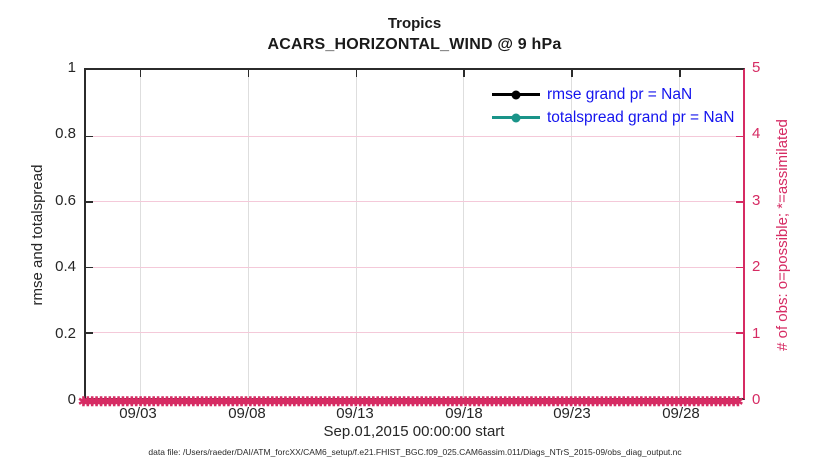 The image size is (830, 470). I want to click on right-y-tick-label: 1, so click(756, 333).